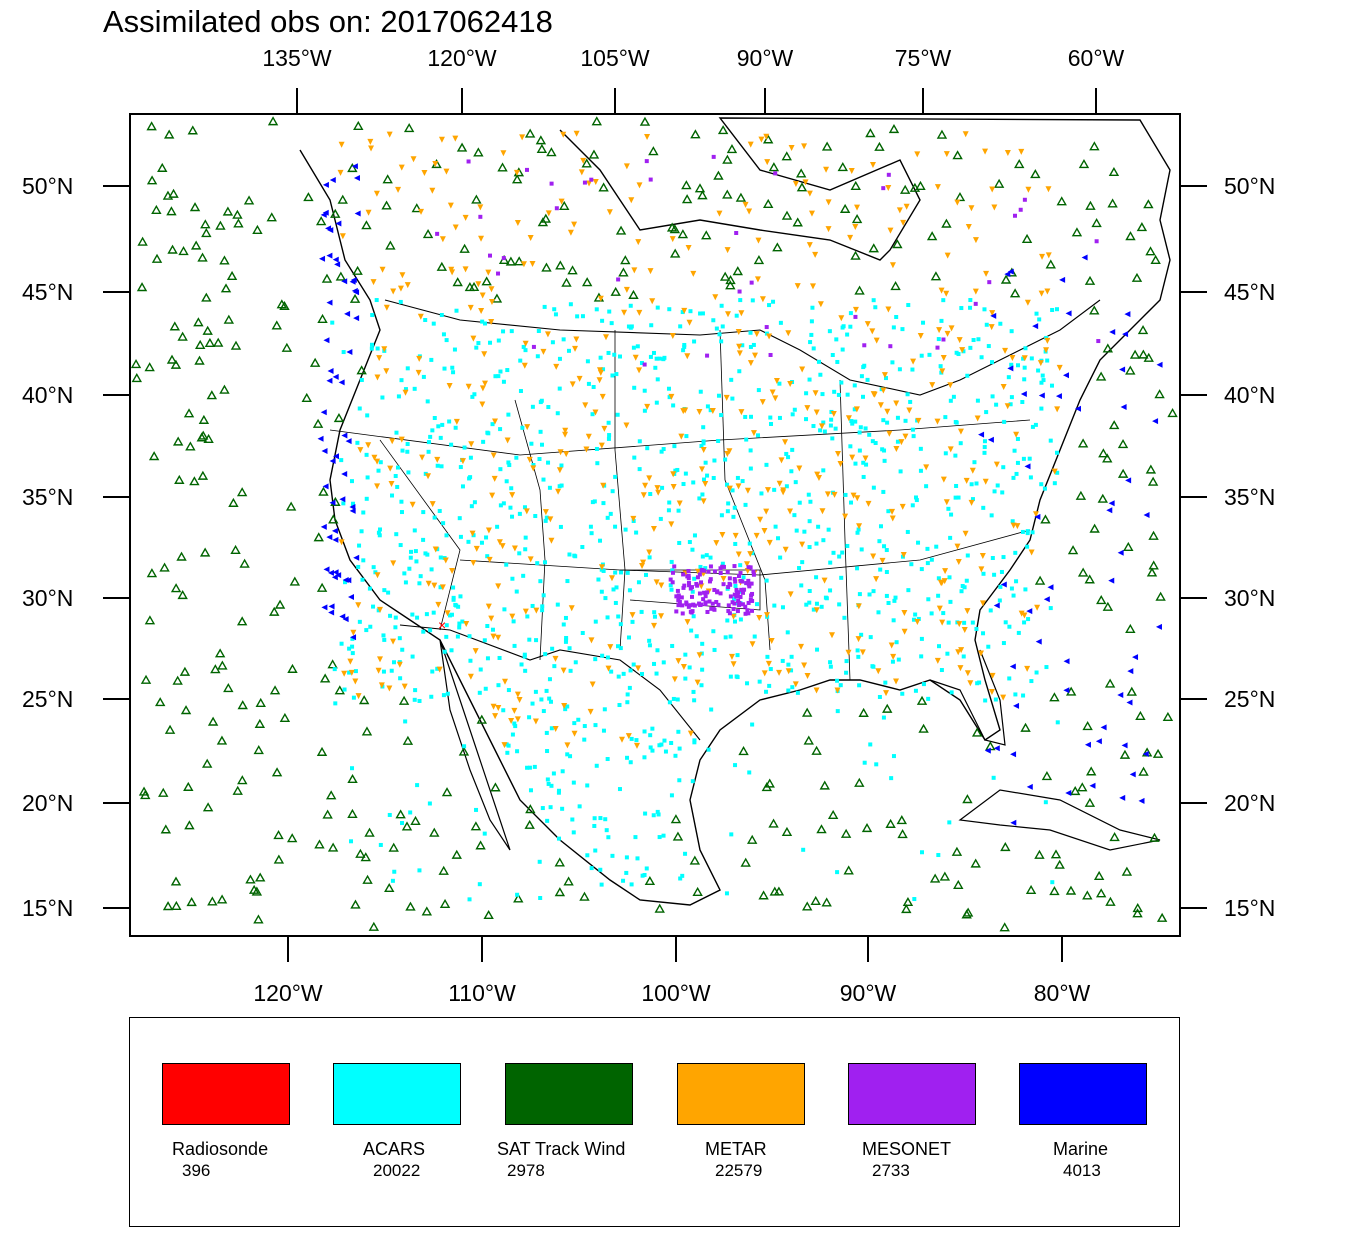 The image size is (1350, 1250). Describe the element at coordinates (47, 803) in the screenshot. I see `lat-tick-label-left: 20°N` at that location.